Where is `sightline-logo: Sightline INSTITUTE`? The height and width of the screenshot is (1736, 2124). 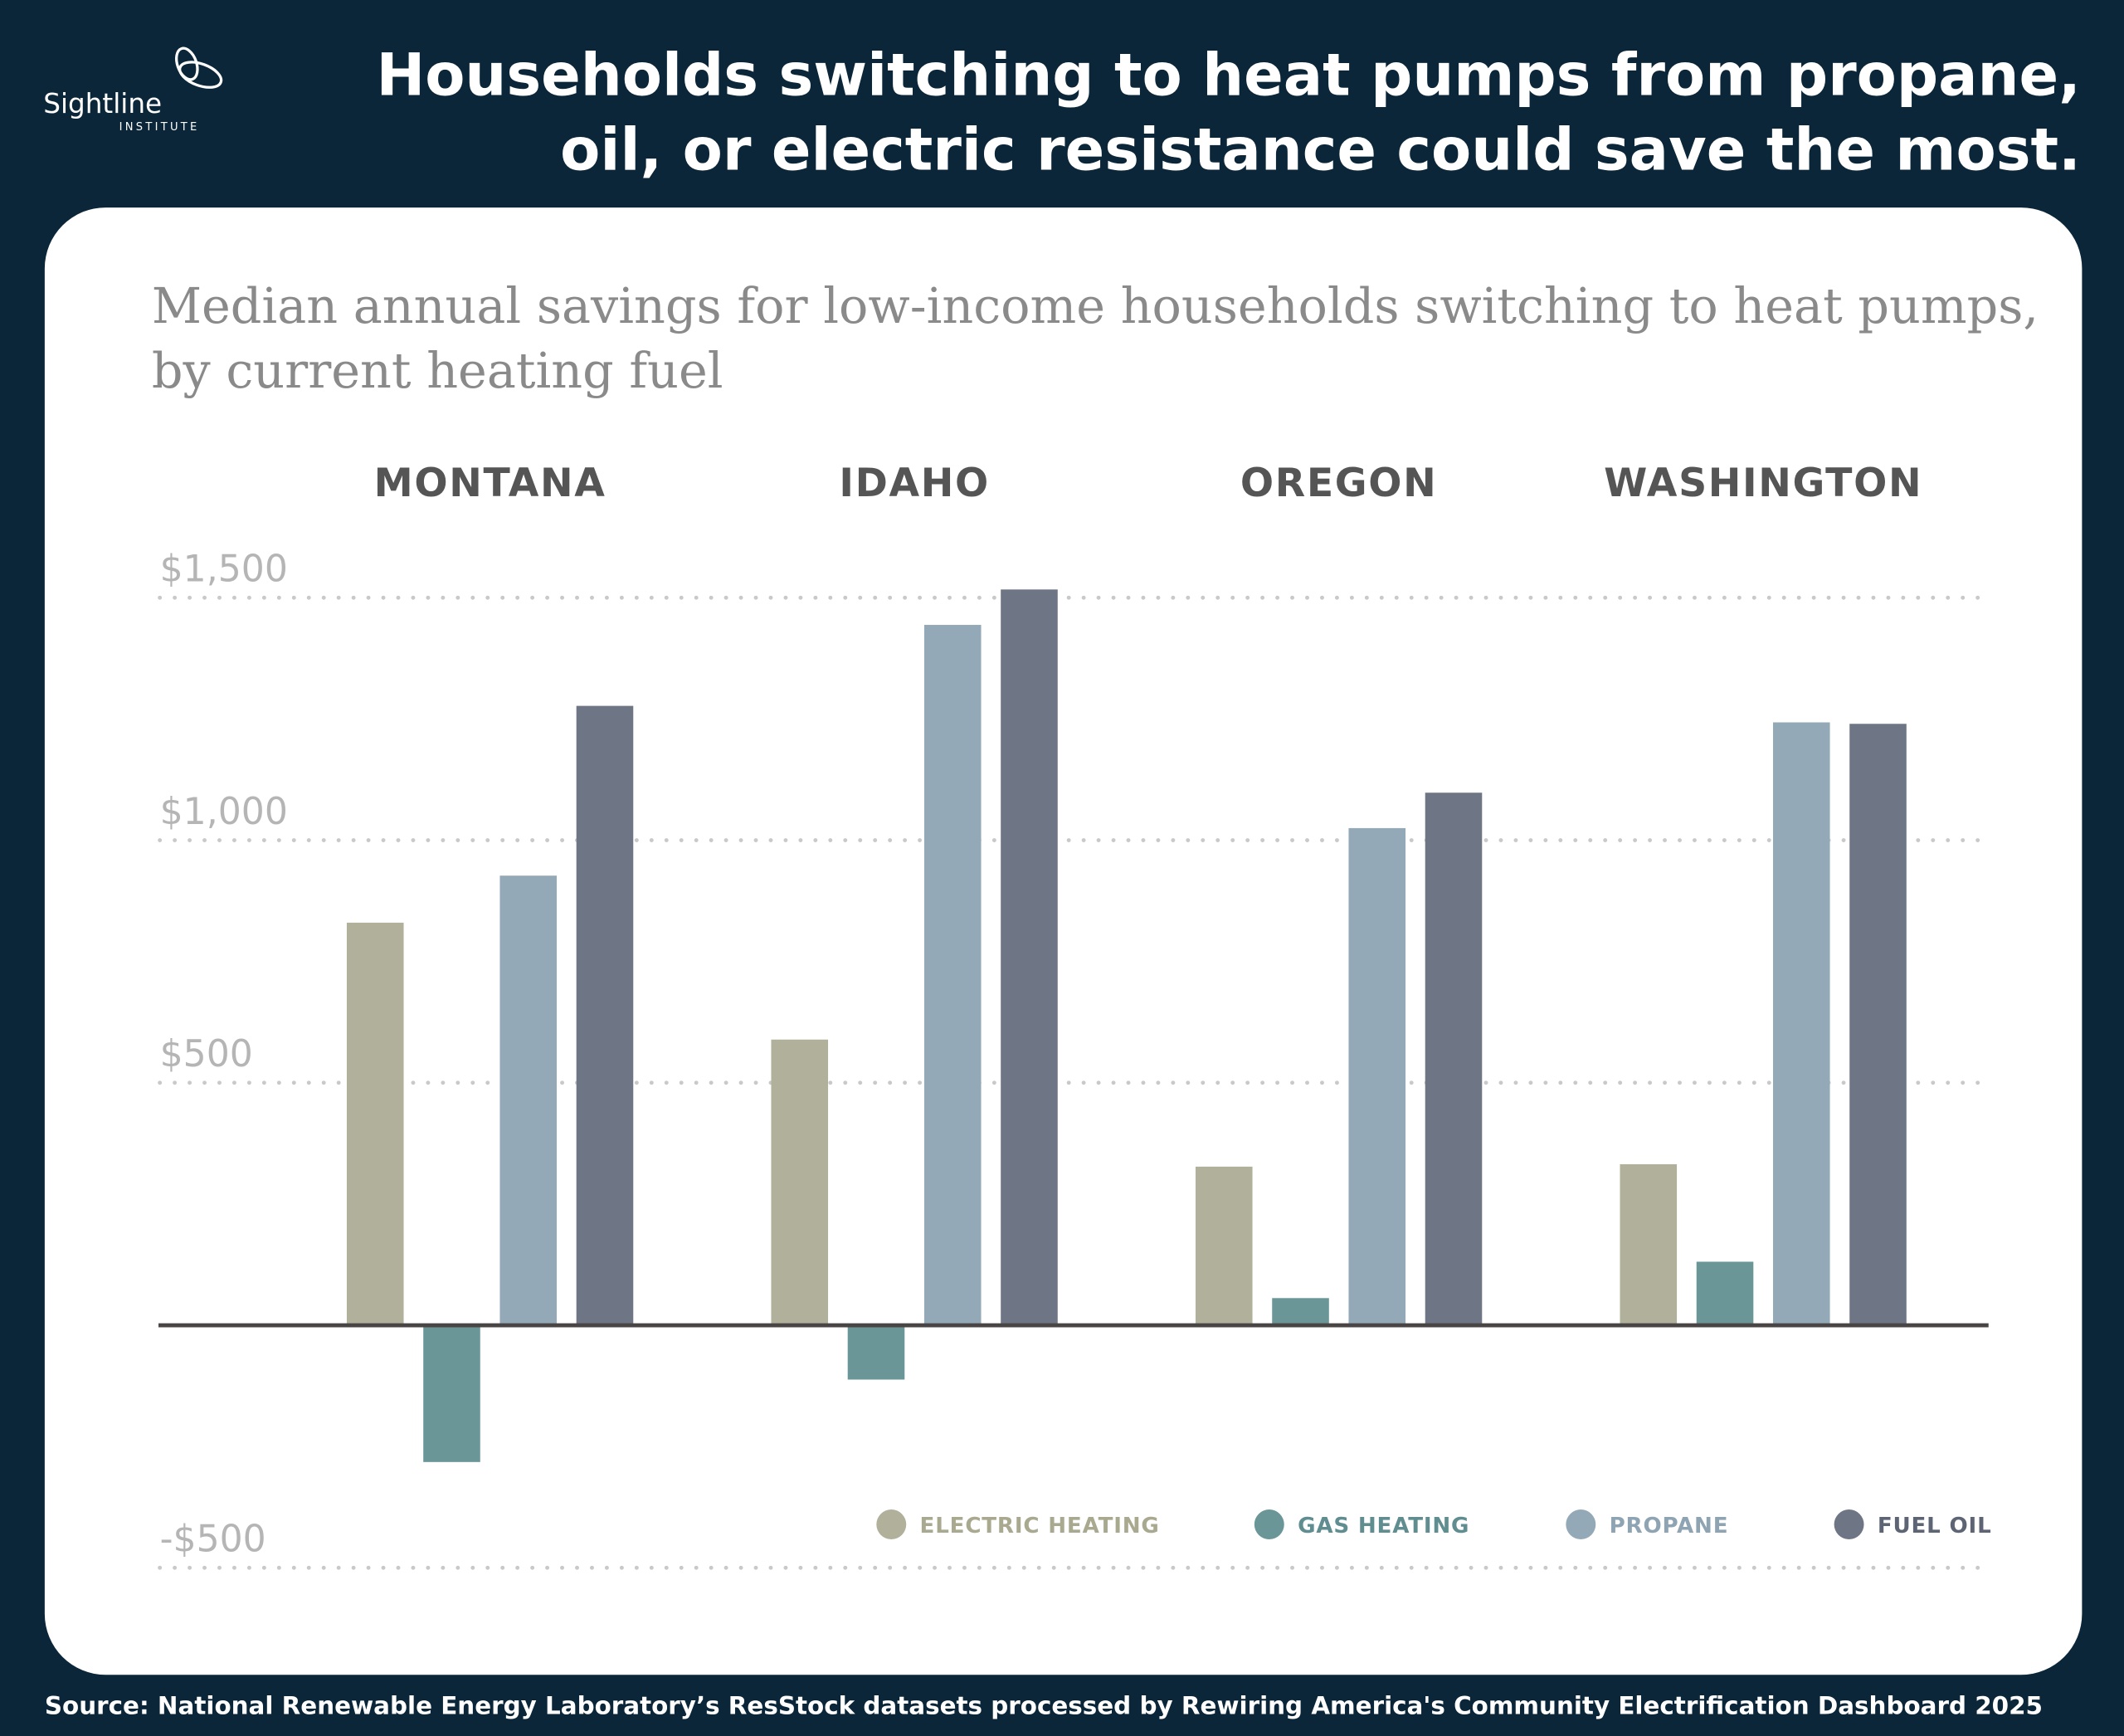 sightline-logo: Sightline INSTITUTE is located at coordinates (133, 90).